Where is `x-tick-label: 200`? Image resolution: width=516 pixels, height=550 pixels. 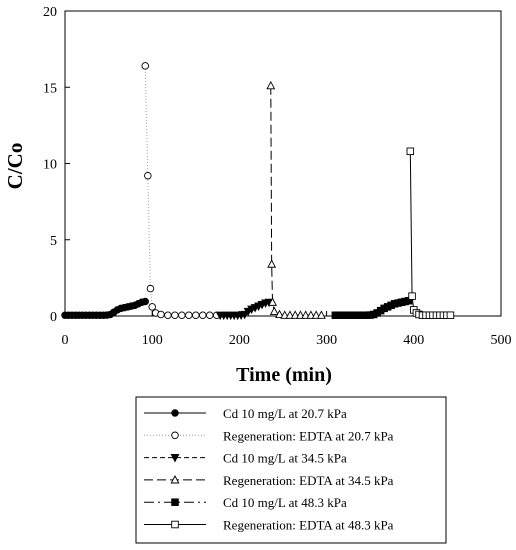 x-tick-label: 200 is located at coordinates (239, 340).